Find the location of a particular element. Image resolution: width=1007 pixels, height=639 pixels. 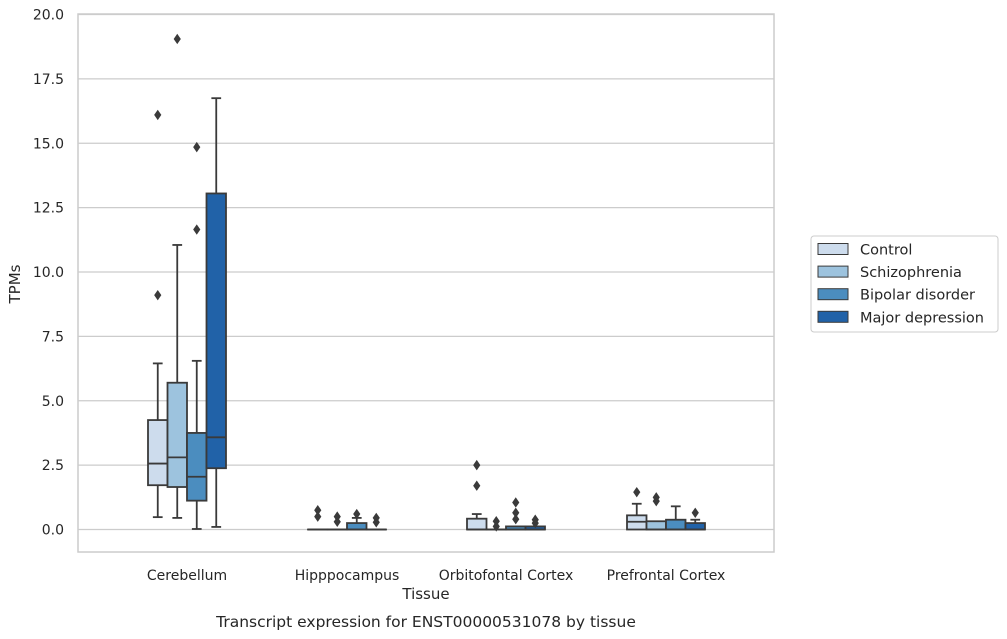

y-tick-label: 5.0 is located at coordinates (53, 402).